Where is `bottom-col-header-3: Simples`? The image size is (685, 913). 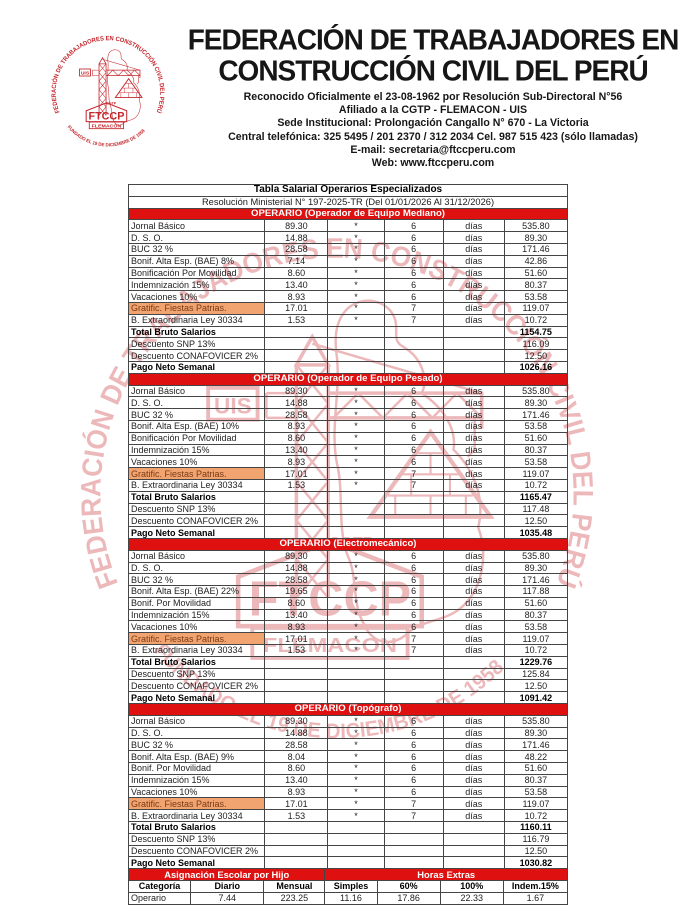
bottom-col-header-3: Simples is located at coordinates (351, 886).